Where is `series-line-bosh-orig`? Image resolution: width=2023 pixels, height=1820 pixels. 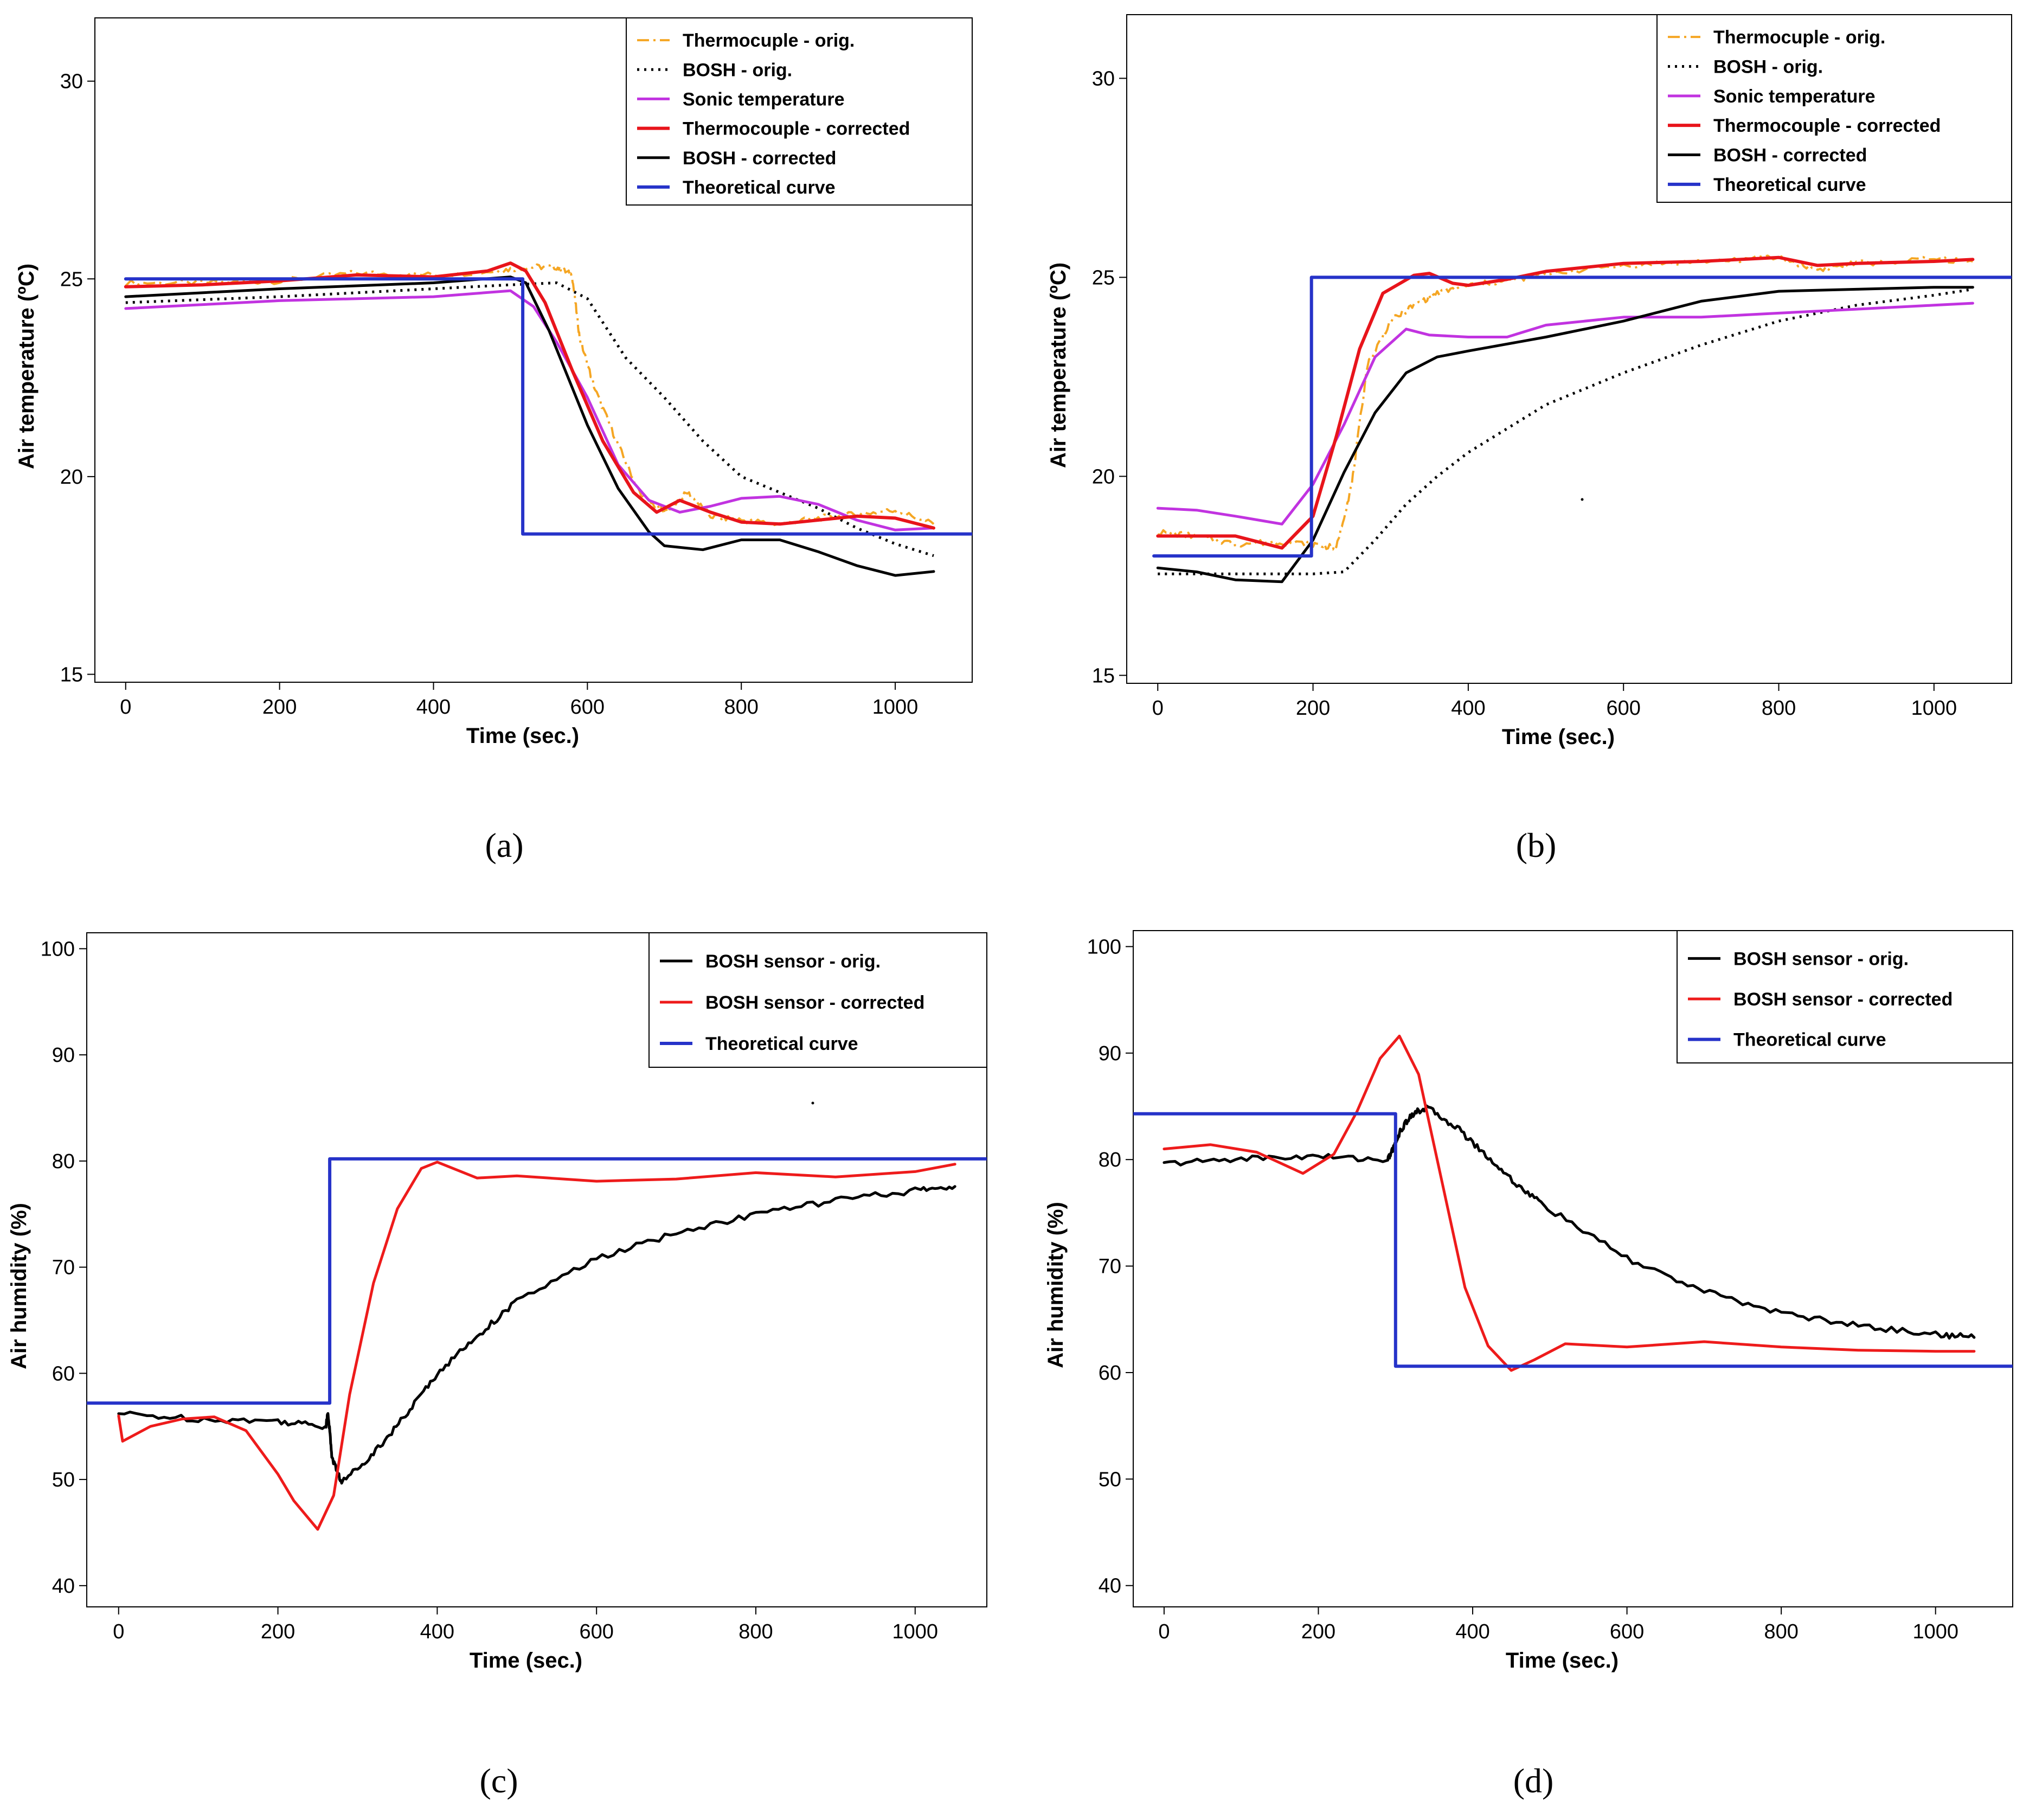
series-line-bosh-orig is located at coordinates (1565, 431).